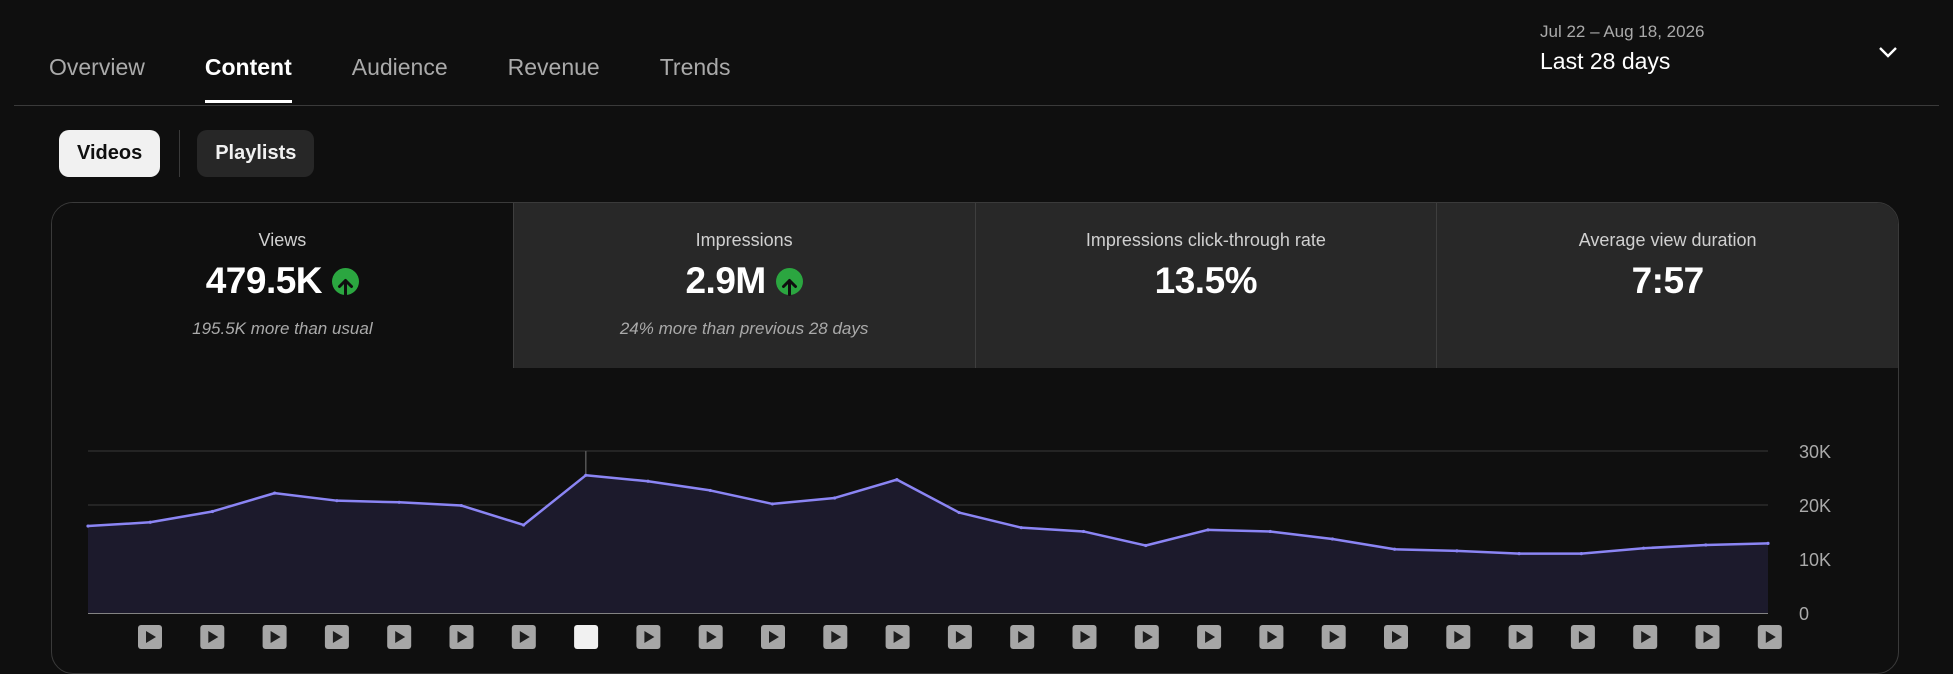  What do you see at coordinates (1815, 506) in the screenshot?
I see `y-tick-label: 20K` at bounding box center [1815, 506].